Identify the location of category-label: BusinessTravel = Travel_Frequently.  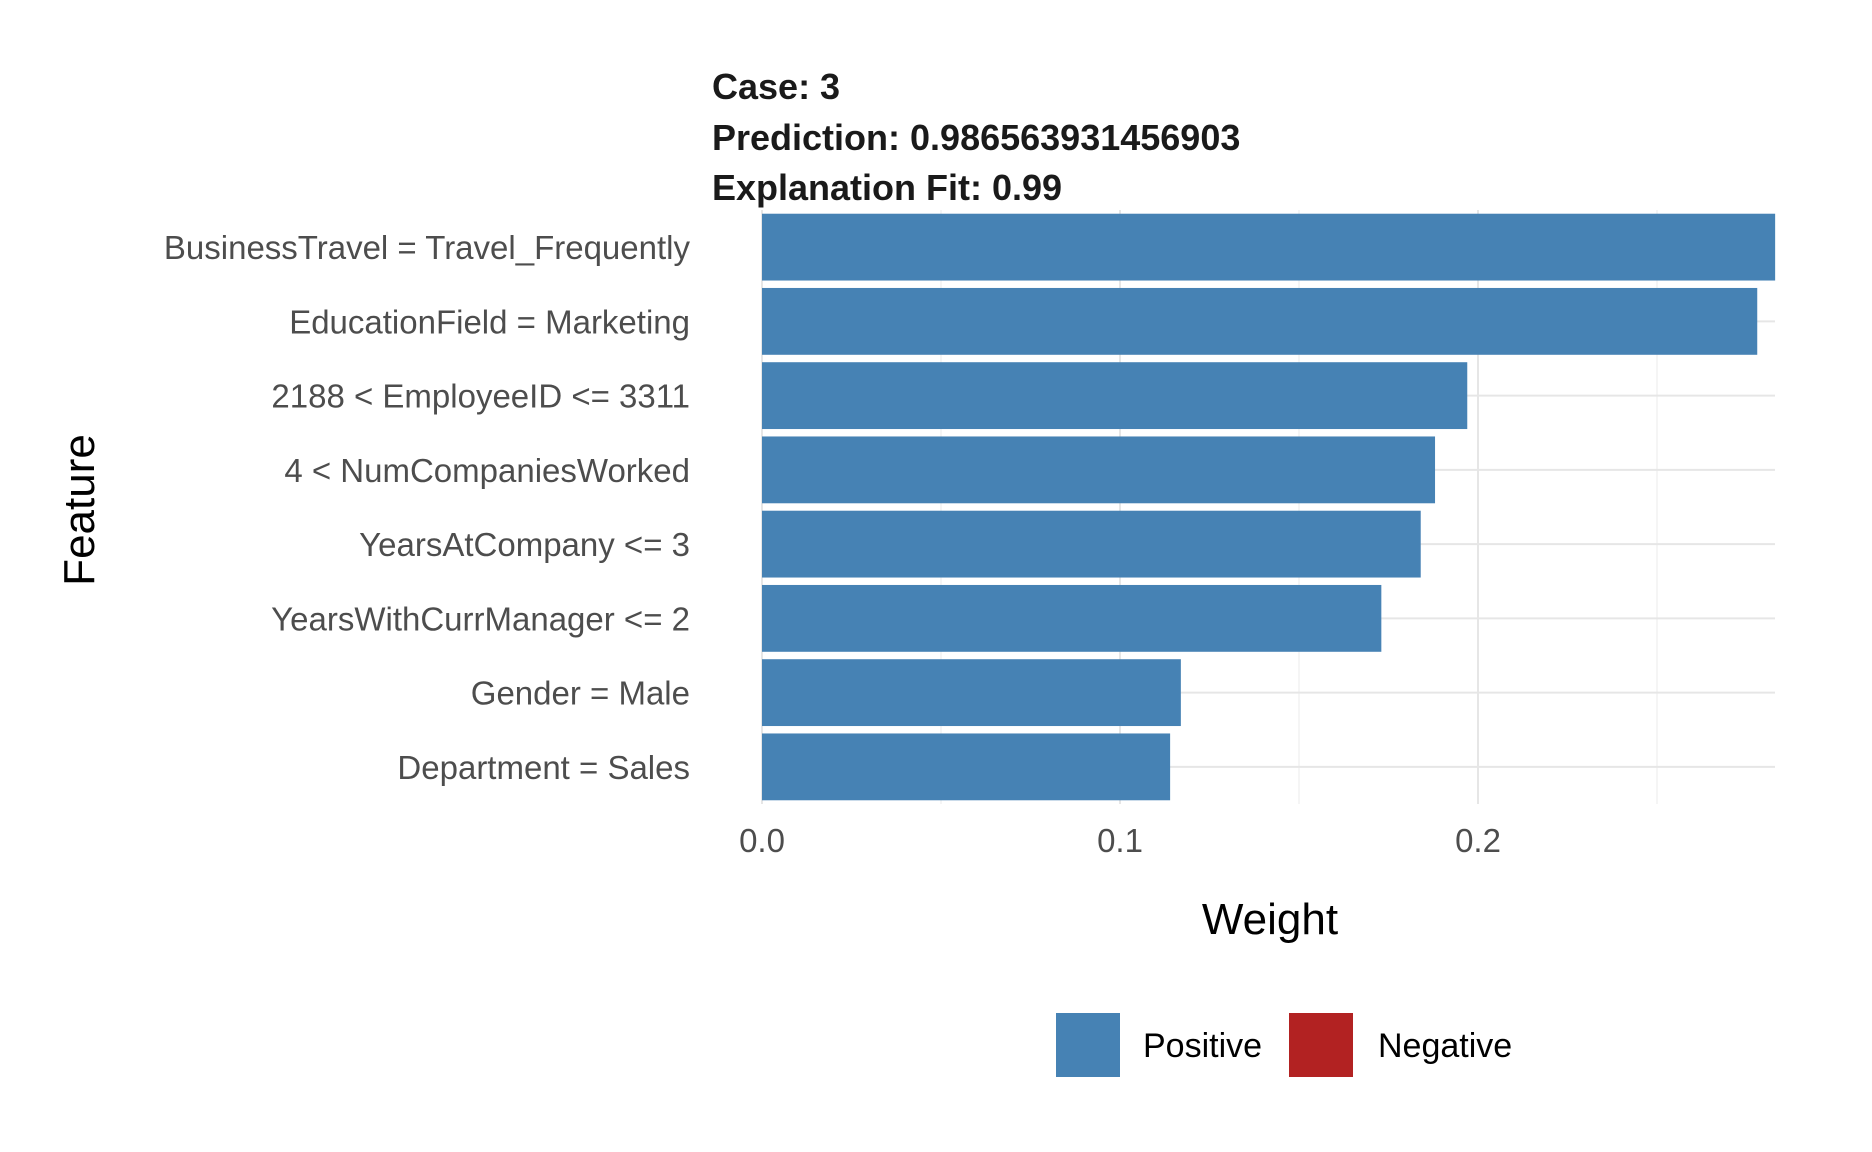
(427, 247).